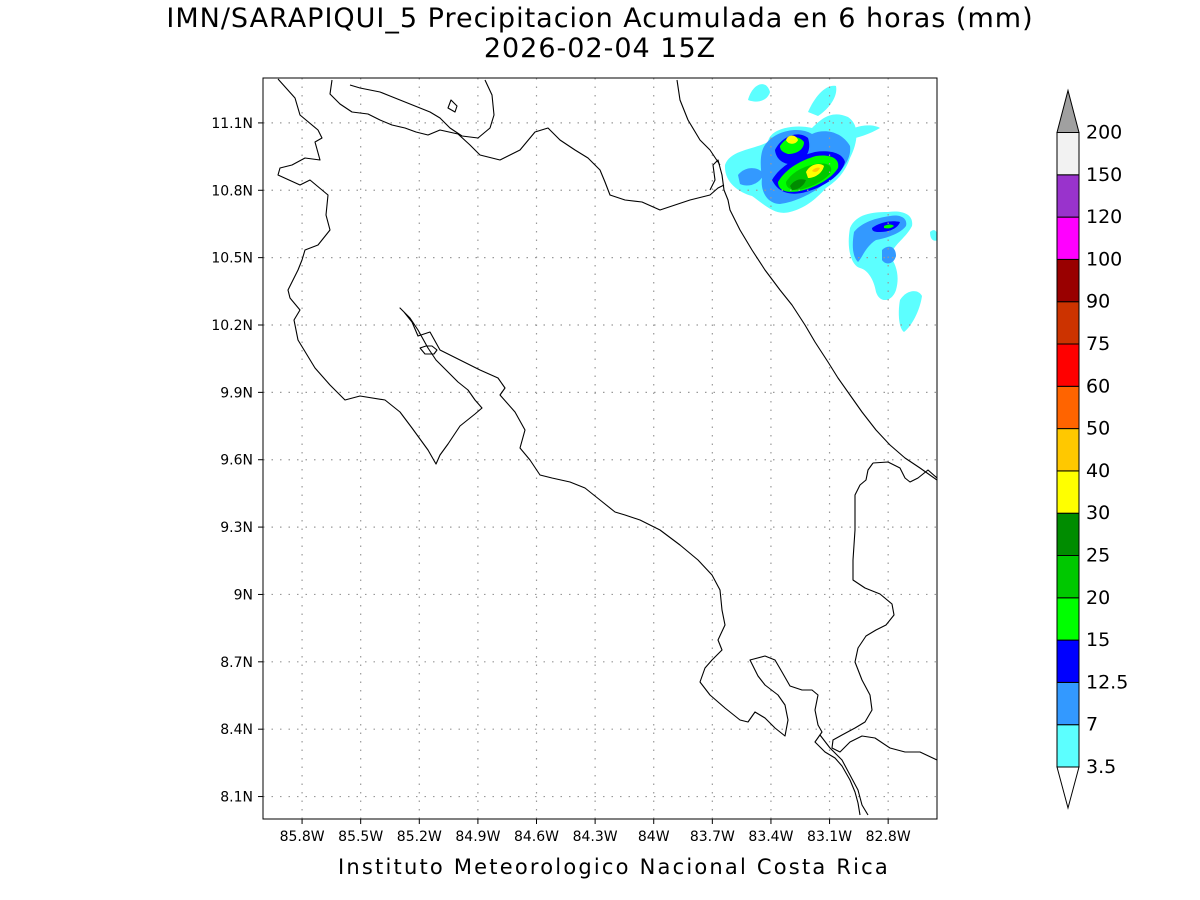 This screenshot has width=1200, height=900. What do you see at coordinates (1104, 175) in the screenshot?
I see `colorbar-label: 150` at bounding box center [1104, 175].